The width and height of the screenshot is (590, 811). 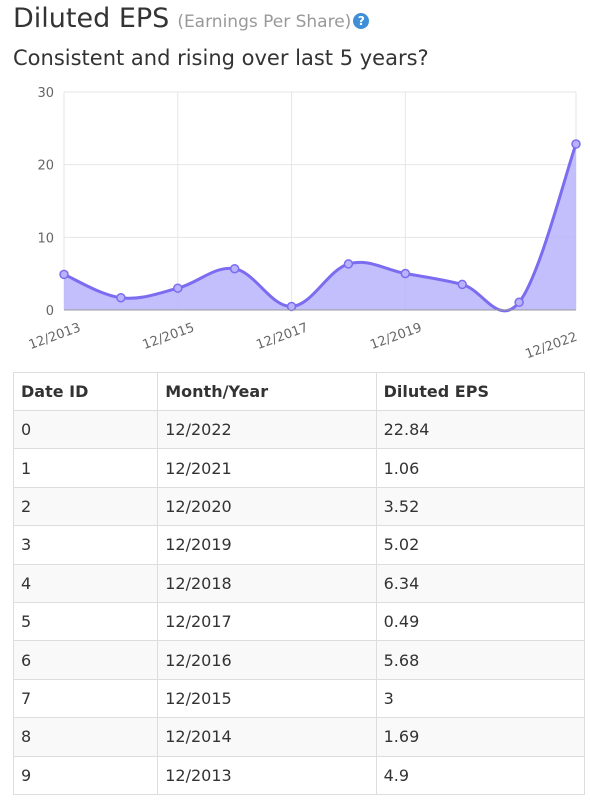 What do you see at coordinates (480, 506) in the screenshot?
I see `table-cell: 3.52` at bounding box center [480, 506].